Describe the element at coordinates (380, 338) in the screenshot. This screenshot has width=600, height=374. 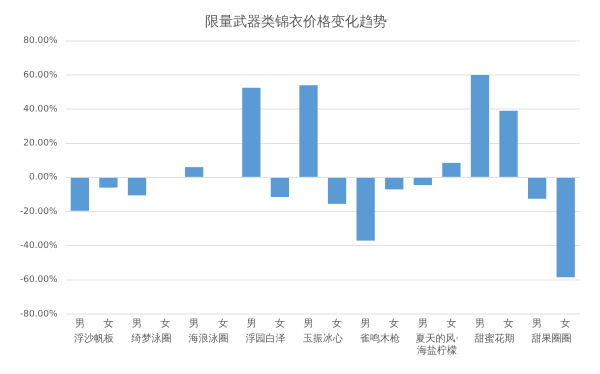
I see `text: 雀鸣木枪` at that location.